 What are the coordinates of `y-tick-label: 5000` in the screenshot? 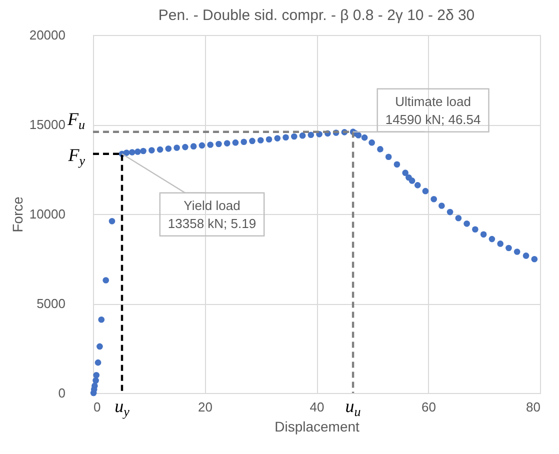 It's located at (51, 303).